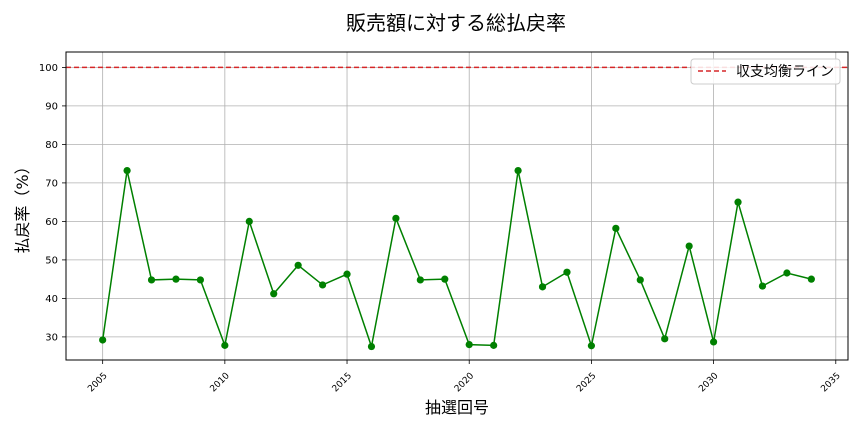 This screenshot has height=436, width=864. What do you see at coordinates (51, 337) in the screenshot?
I see `y-tick-label: 30` at bounding box center [51, 337].